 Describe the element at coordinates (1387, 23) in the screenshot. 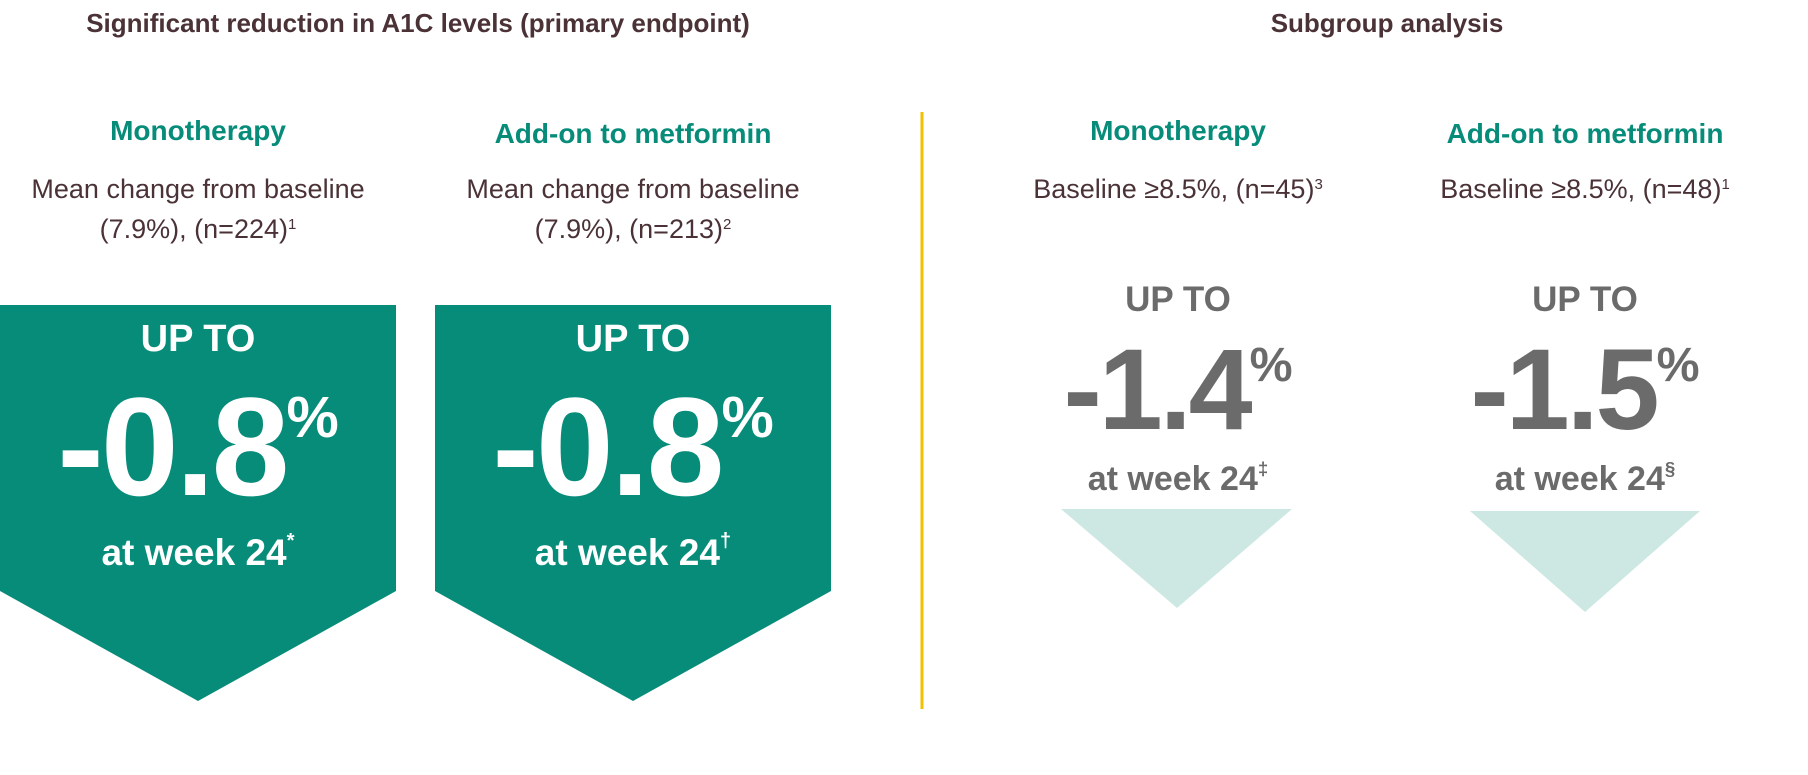

I see `subgroup-title: Subgroup analysis` at that location.